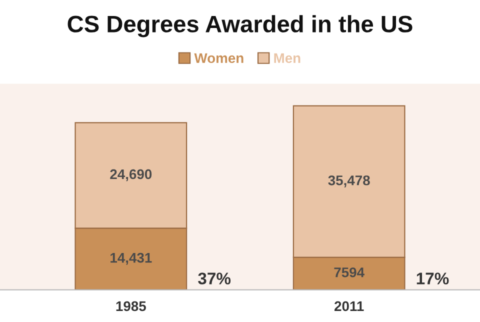 The image size is (480, 322). What do you see at coordinates (131, 258) in the screenshot?
I see `data-label: 14,431` at bounding box center [131, 258].